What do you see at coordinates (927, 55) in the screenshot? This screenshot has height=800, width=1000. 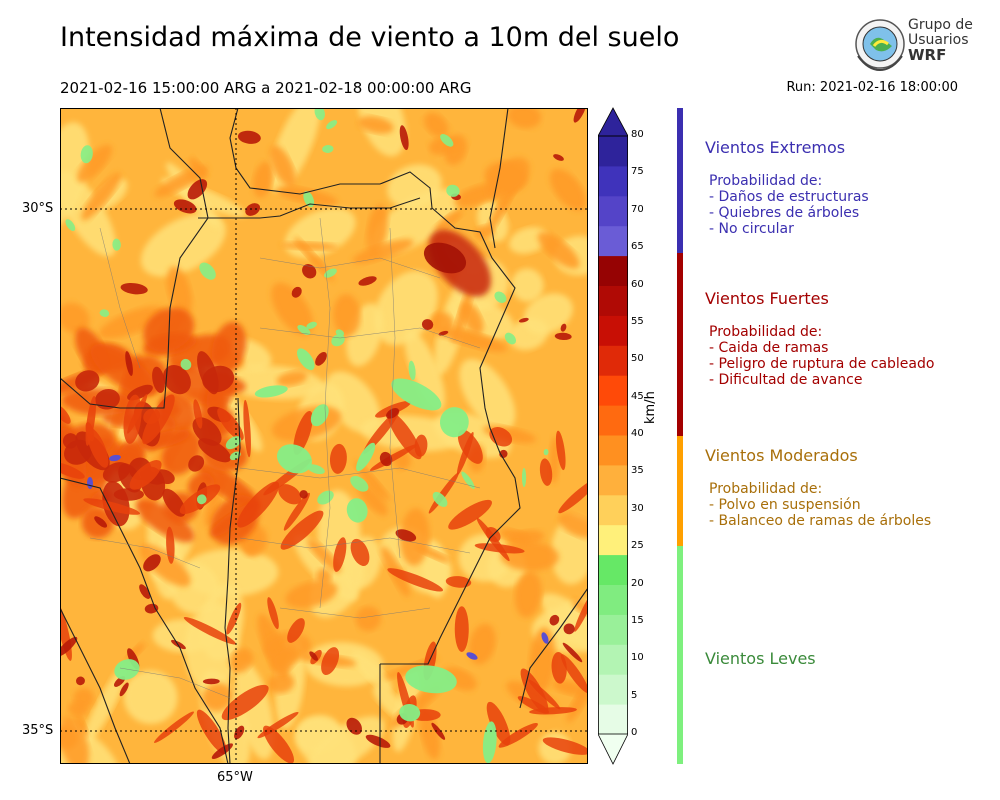 I see `logo-line-3: WRF` at bounding box center [927, 55].